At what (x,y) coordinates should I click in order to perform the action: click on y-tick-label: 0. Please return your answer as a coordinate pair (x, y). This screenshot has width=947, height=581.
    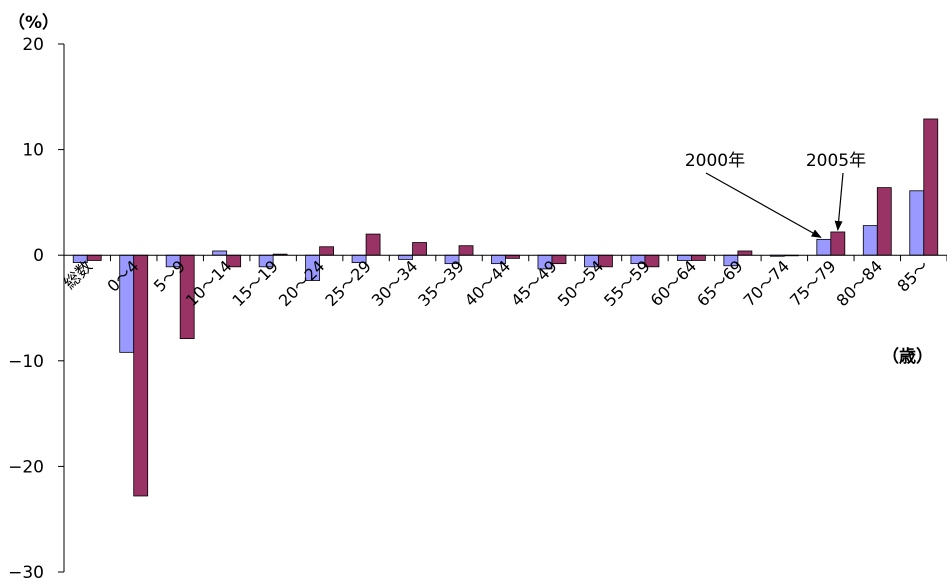
    Looking at the image, I should click on (38, 256).